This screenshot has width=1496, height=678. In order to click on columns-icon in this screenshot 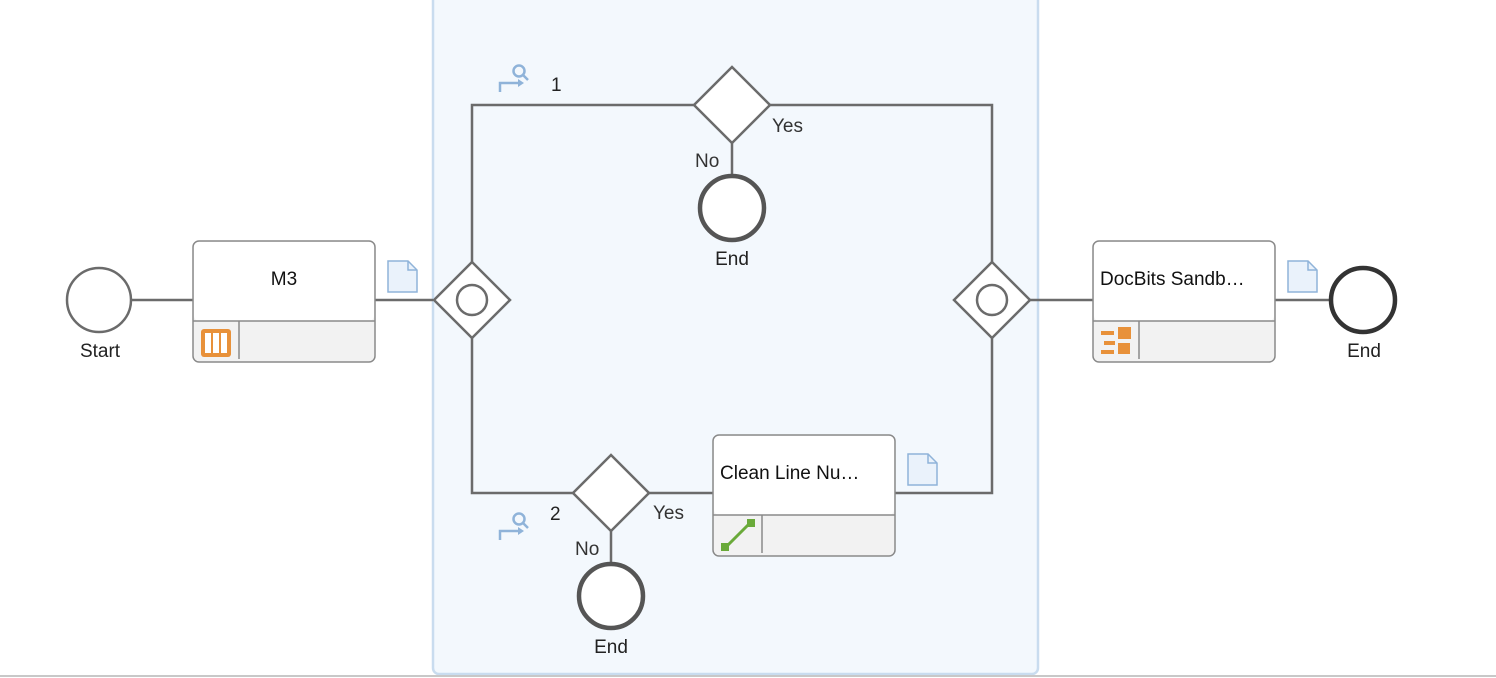, I will do `click(216, 343)`.